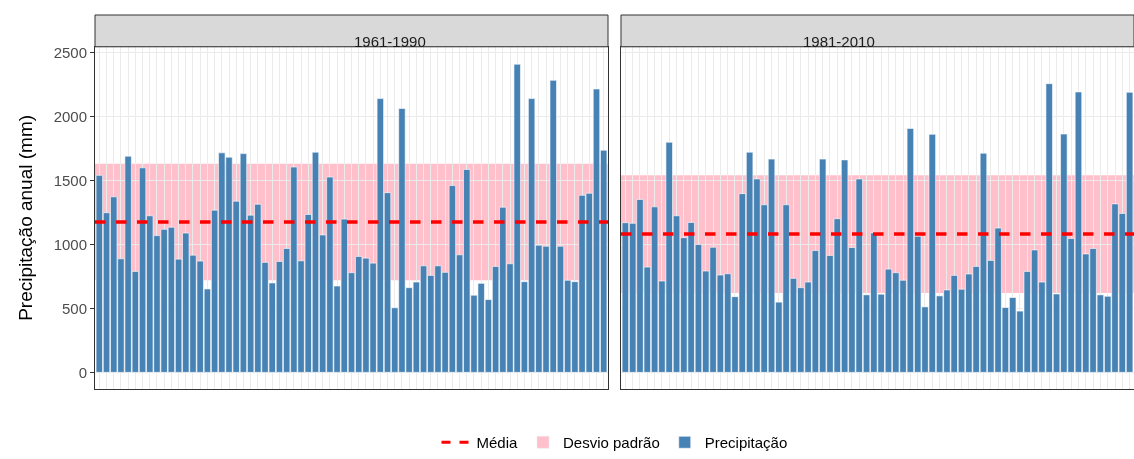  I want to click on y-tick-label: 500, so click(74, 308).